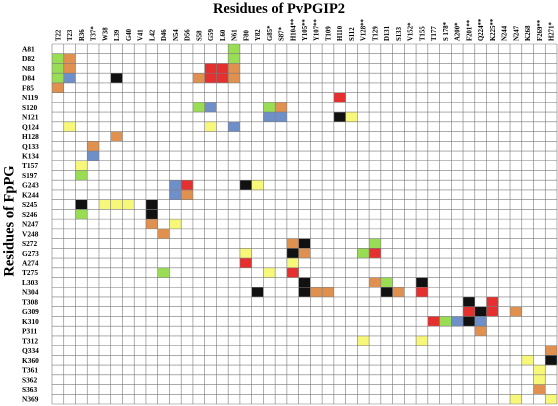 This screenshot has height=406, width=558. Describe the element at coordinates (281, 117) in the screenshot. I see `contact-cell-N121-S87` at that location.